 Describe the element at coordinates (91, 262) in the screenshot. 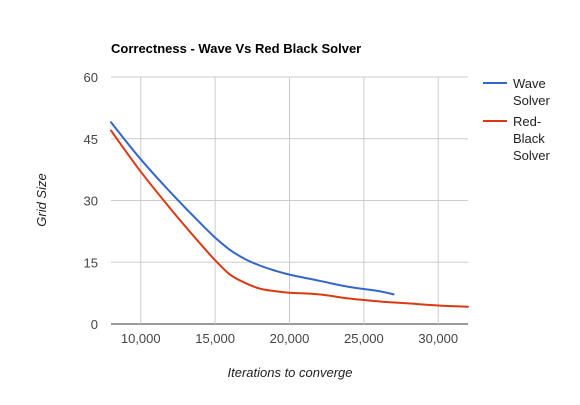

I see `y-tick-label: 15` at that location.